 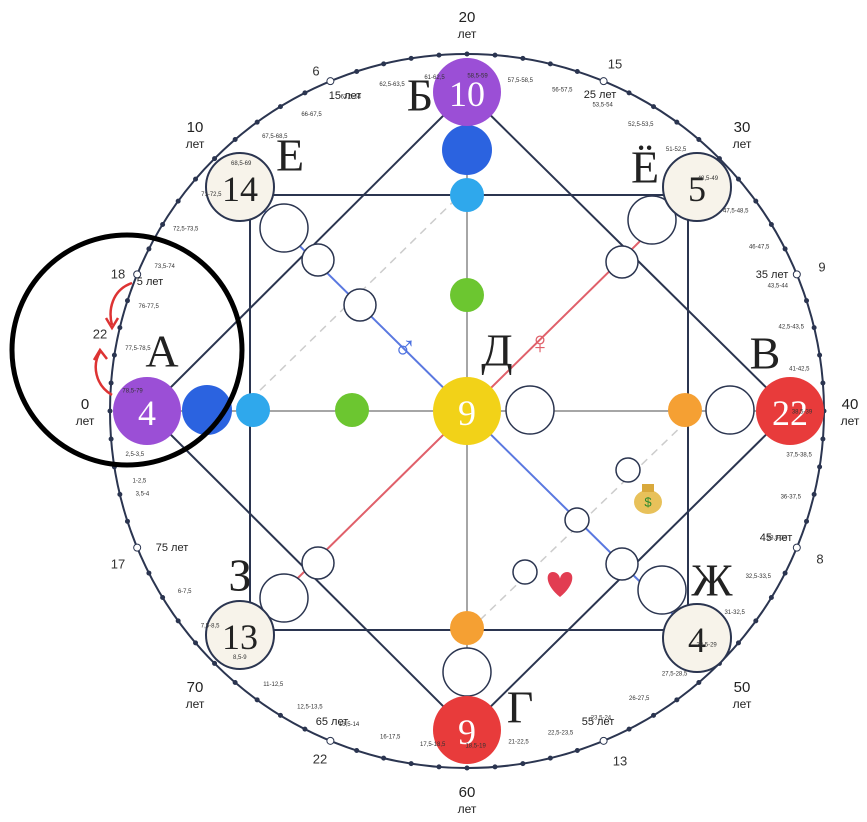 I want to click on year-label: 15 лет, so click(x=345, y=96).